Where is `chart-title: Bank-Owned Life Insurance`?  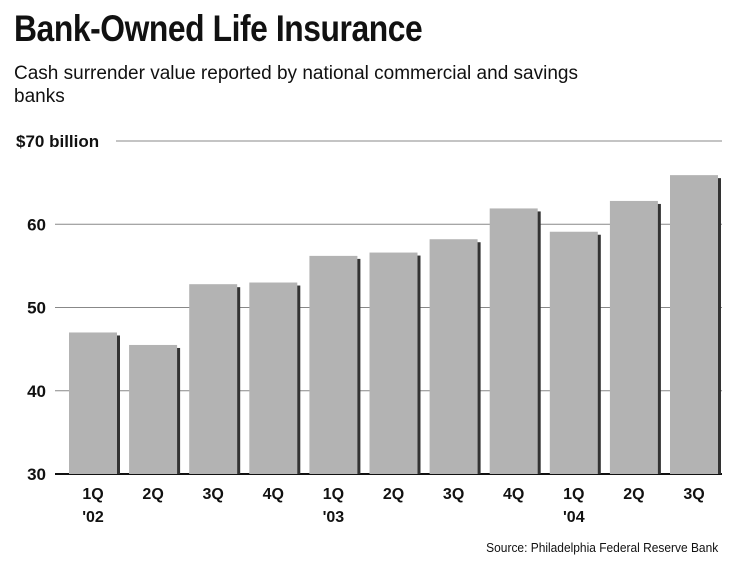
chart-title: Bank-Owned Life Insurance is located at coordinates (218, 28).